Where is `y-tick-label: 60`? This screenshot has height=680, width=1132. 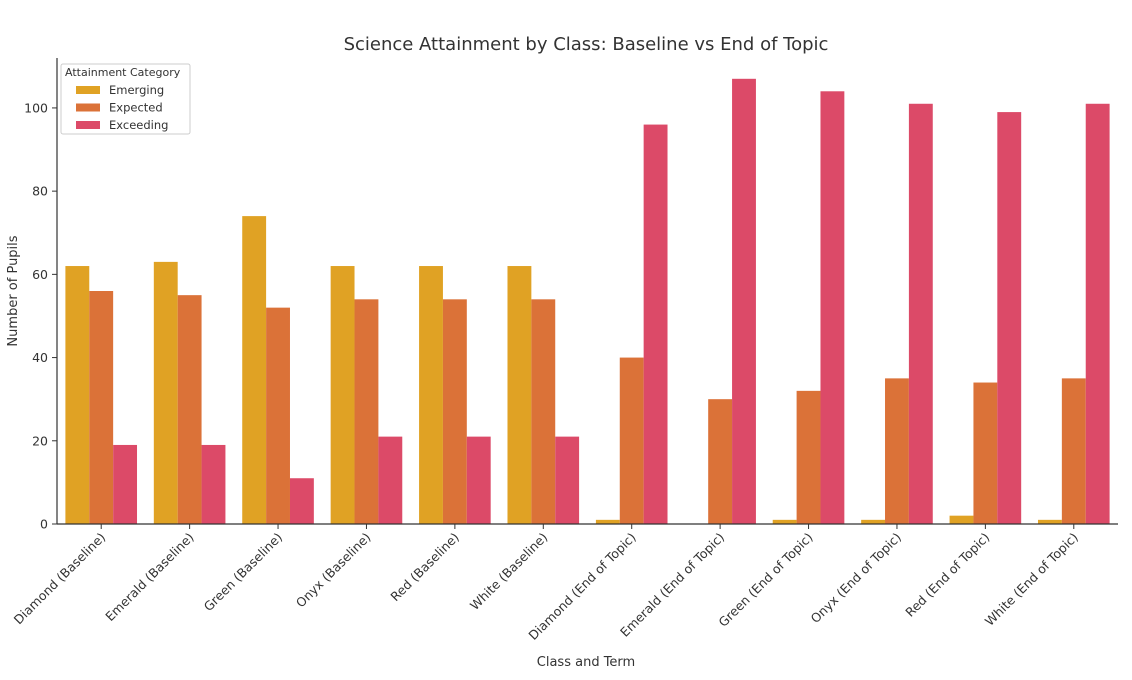 y-tick-label: 60 is located at coordinates (40, 274).